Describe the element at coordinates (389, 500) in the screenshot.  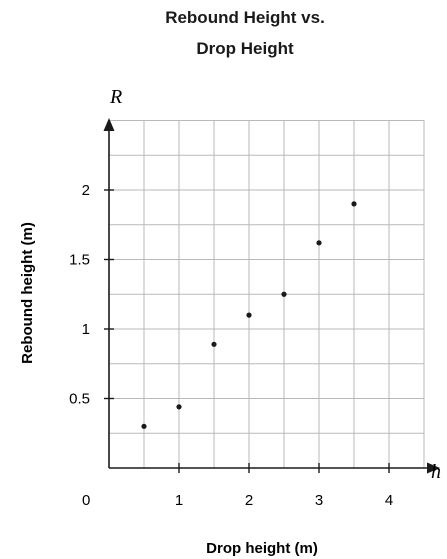
I see `x-tick-label: 4` at that location.